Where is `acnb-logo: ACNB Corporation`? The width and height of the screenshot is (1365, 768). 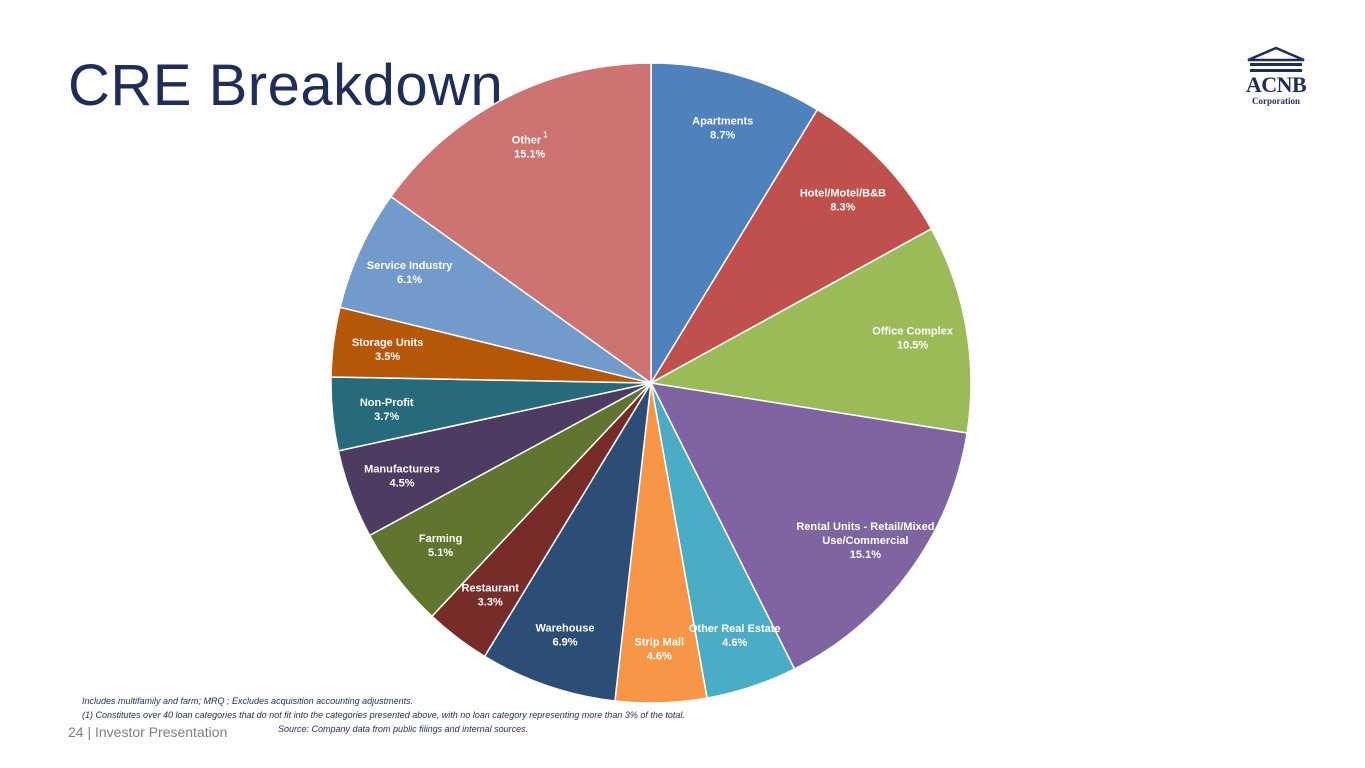 acnb-logo: ACNB Corporation is located at coordinates (1276, 79).